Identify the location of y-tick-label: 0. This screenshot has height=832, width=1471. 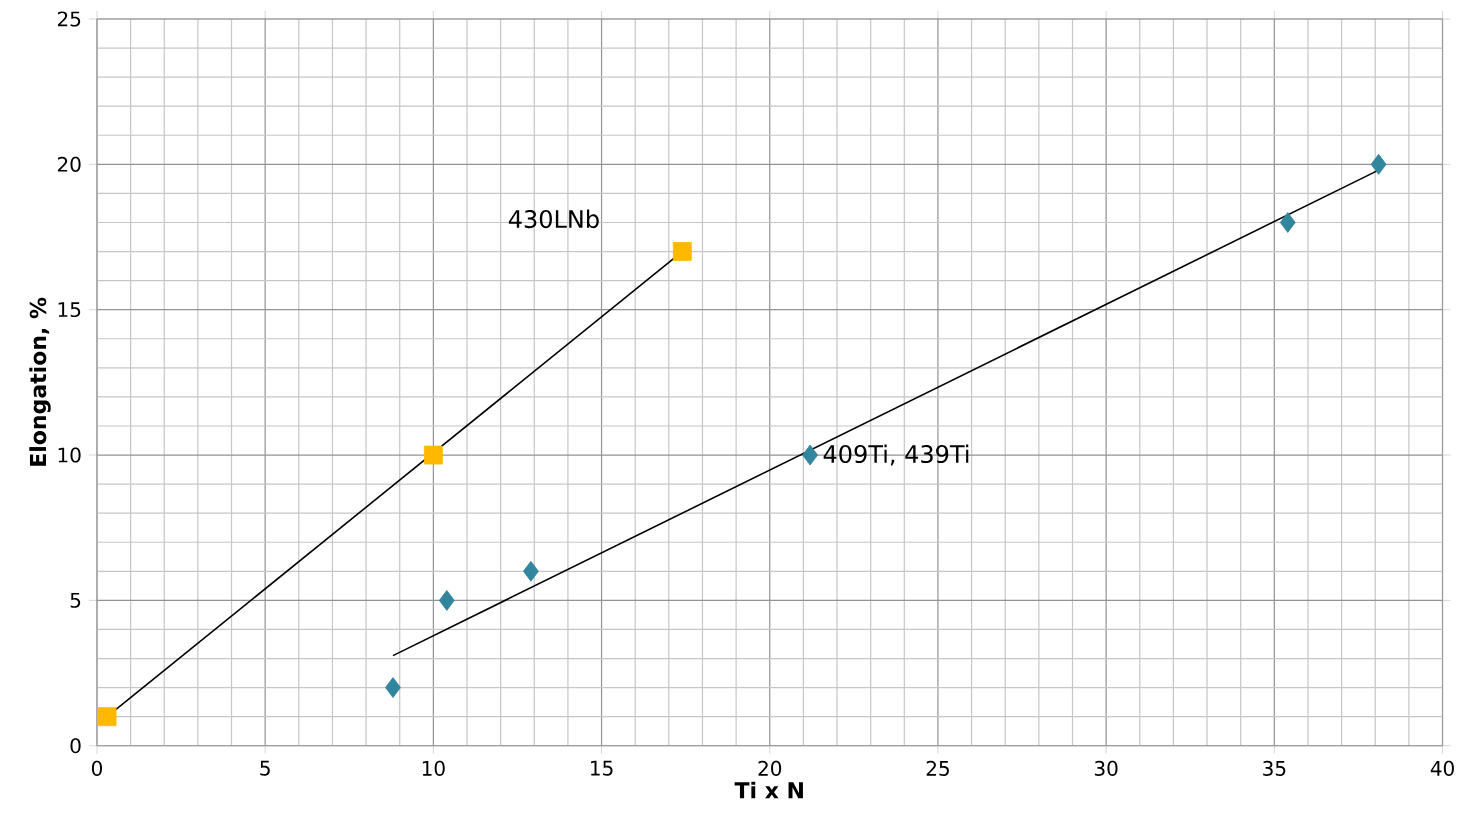
(75, 746).